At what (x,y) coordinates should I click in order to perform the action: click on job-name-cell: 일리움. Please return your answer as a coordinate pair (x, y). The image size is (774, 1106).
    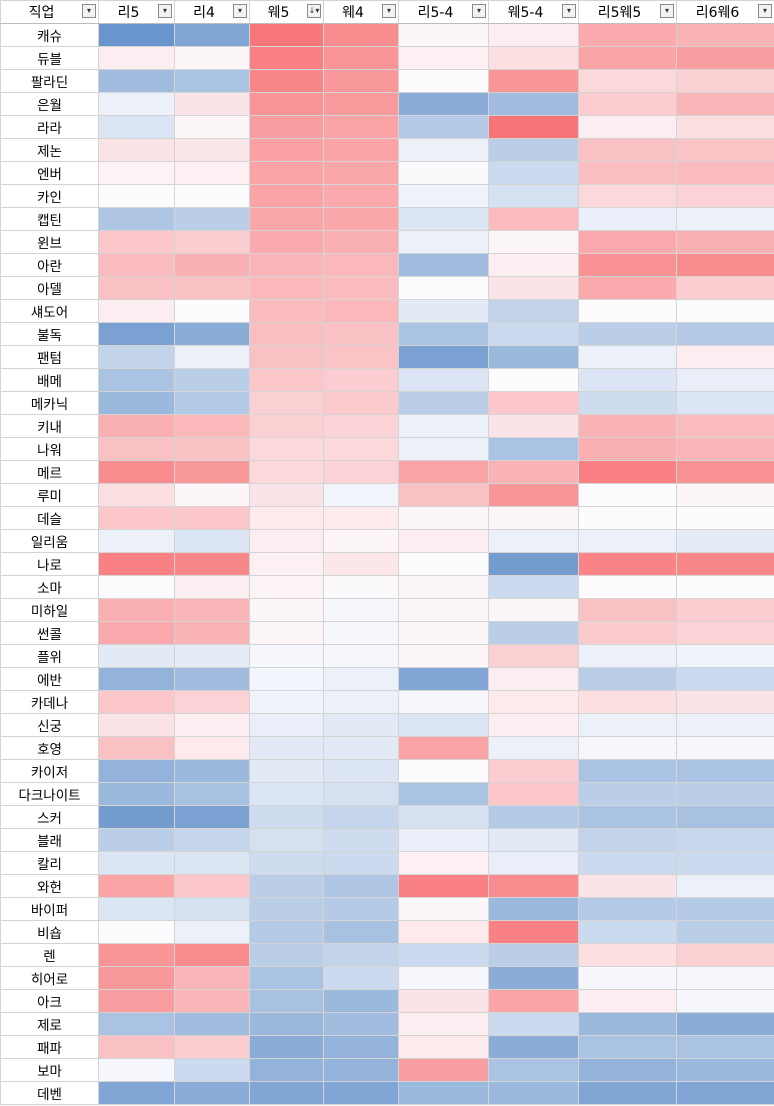
    Looking at the image, I should click on (49, 541).